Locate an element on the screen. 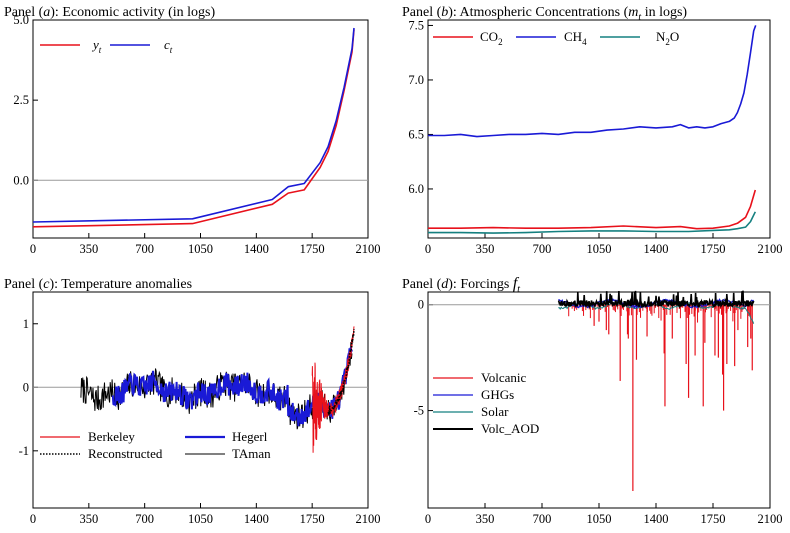  series-line-berkeley is located at coordinates (333, 389).